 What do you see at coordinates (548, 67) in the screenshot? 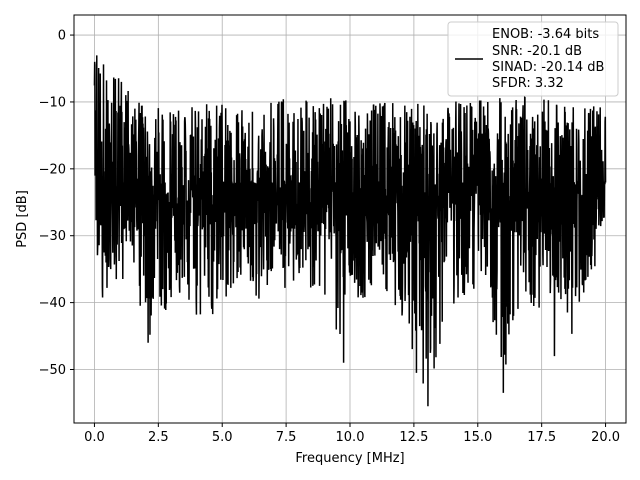
I see `legend-entry-sinad: SINAD: -20.14 dB` at bounding box center [548, 67].